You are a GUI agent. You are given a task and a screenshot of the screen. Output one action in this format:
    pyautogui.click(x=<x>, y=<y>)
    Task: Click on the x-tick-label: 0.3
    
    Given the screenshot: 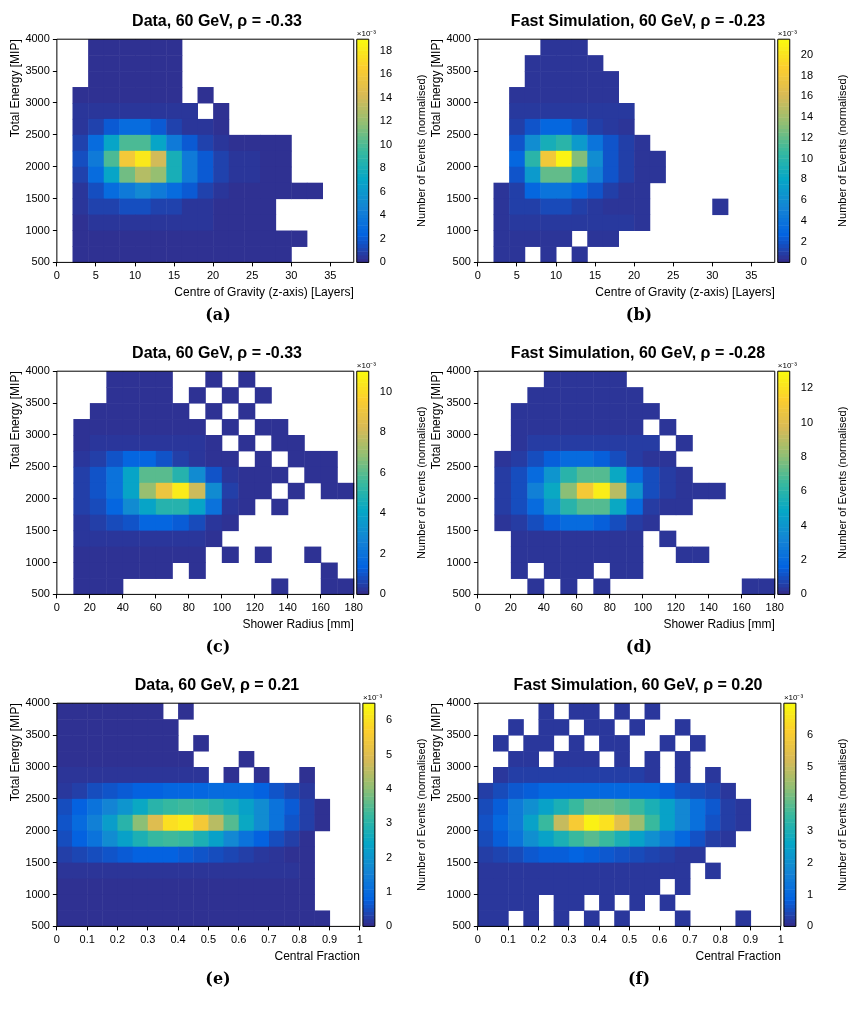 What is the action you would take?
    pyautogui.click(x=148, y=939)
    